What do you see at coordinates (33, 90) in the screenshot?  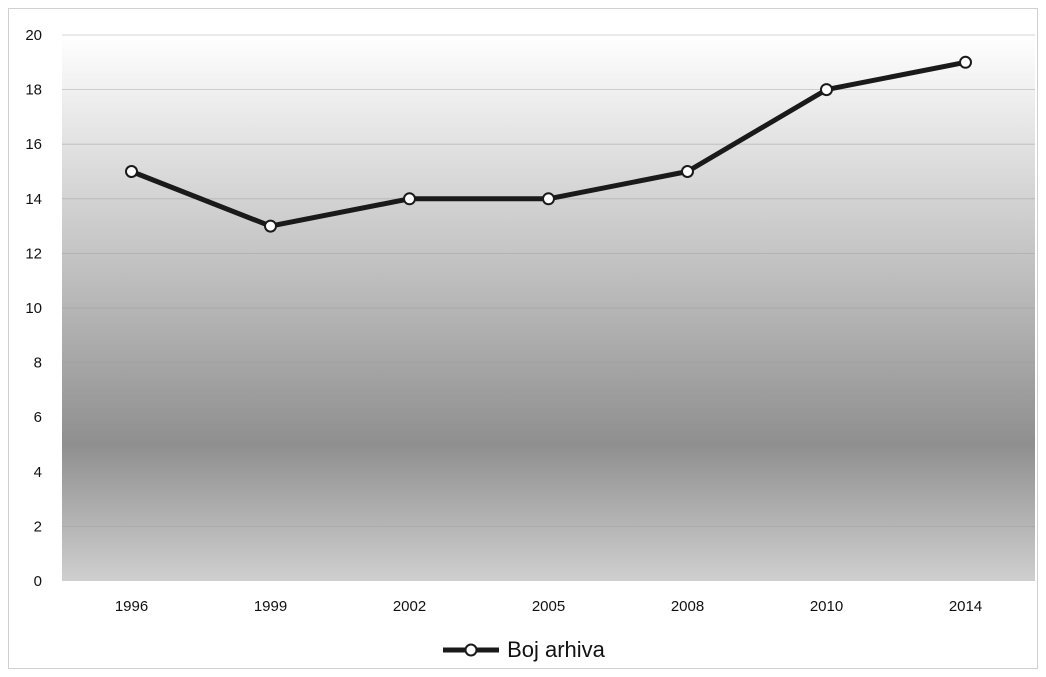 I see `y-tick-label: 18` at bounding box center [33, 90].